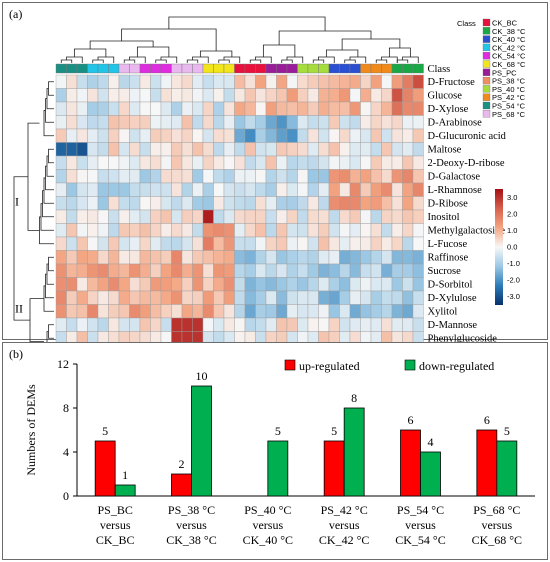 Image resolution: width=550 pixels, height=562 pixels. Describe the element at coordinates (344, 510) in the screenshot. I see `x-category-label: PS_42 °C` at that location.